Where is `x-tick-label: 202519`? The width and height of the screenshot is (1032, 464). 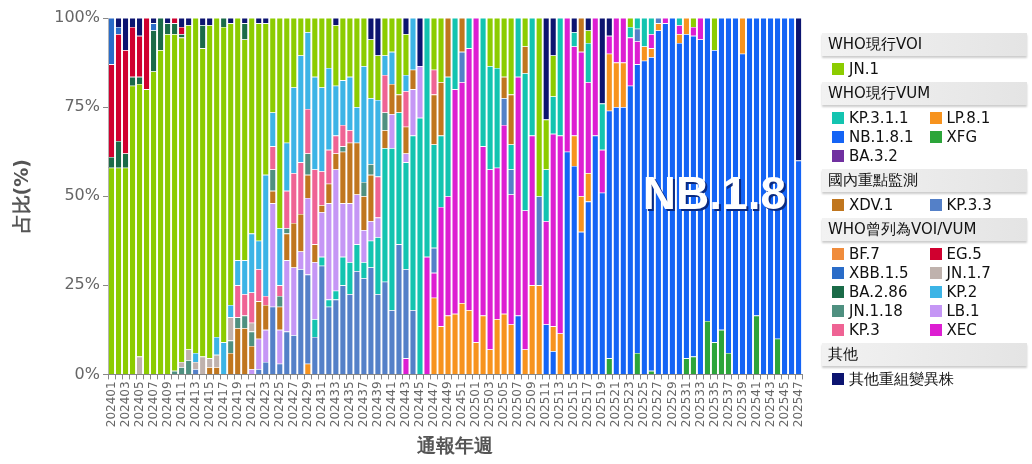 x-tick-label: 202519 is located at coordinates (601, 404).